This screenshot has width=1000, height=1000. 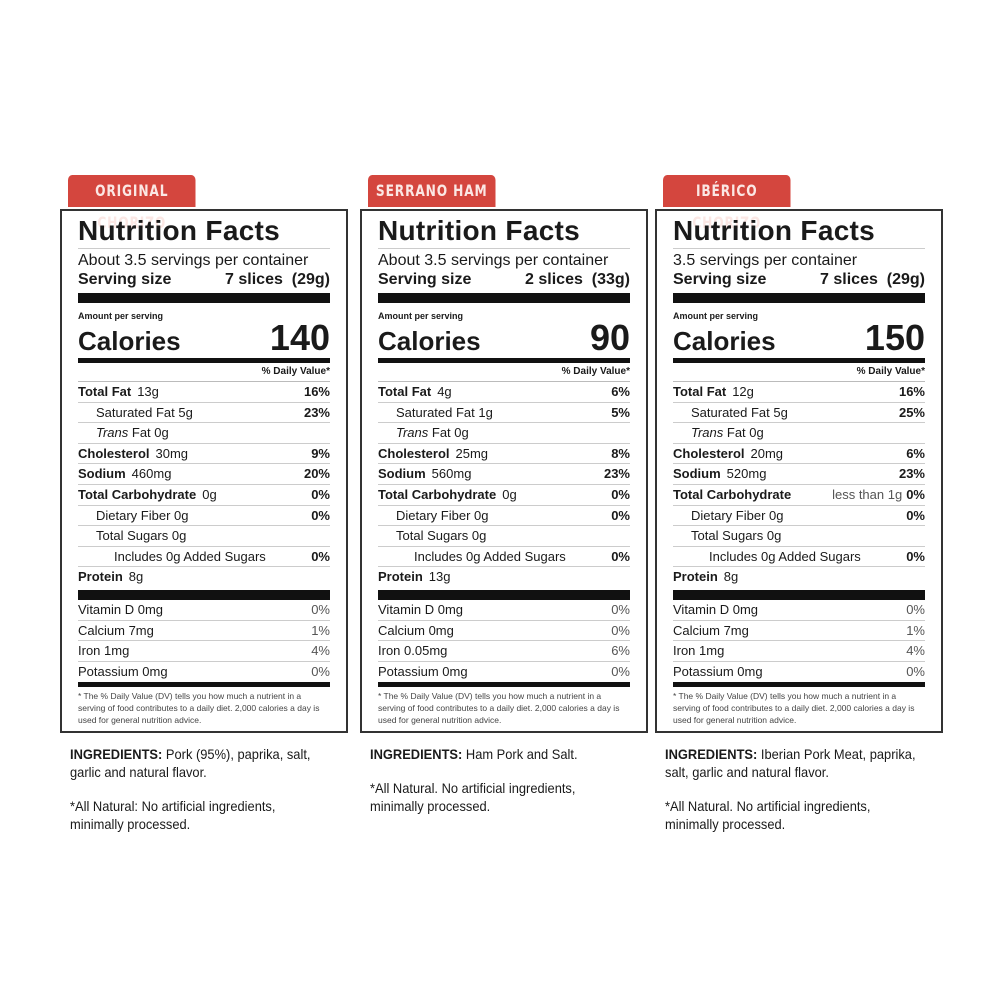 What do you see at coordinates (799, 495) in the screenshot?
I see `nutrient-row: Total Carbohydrate less than 1g 0%` at bounding box center [799, 495].